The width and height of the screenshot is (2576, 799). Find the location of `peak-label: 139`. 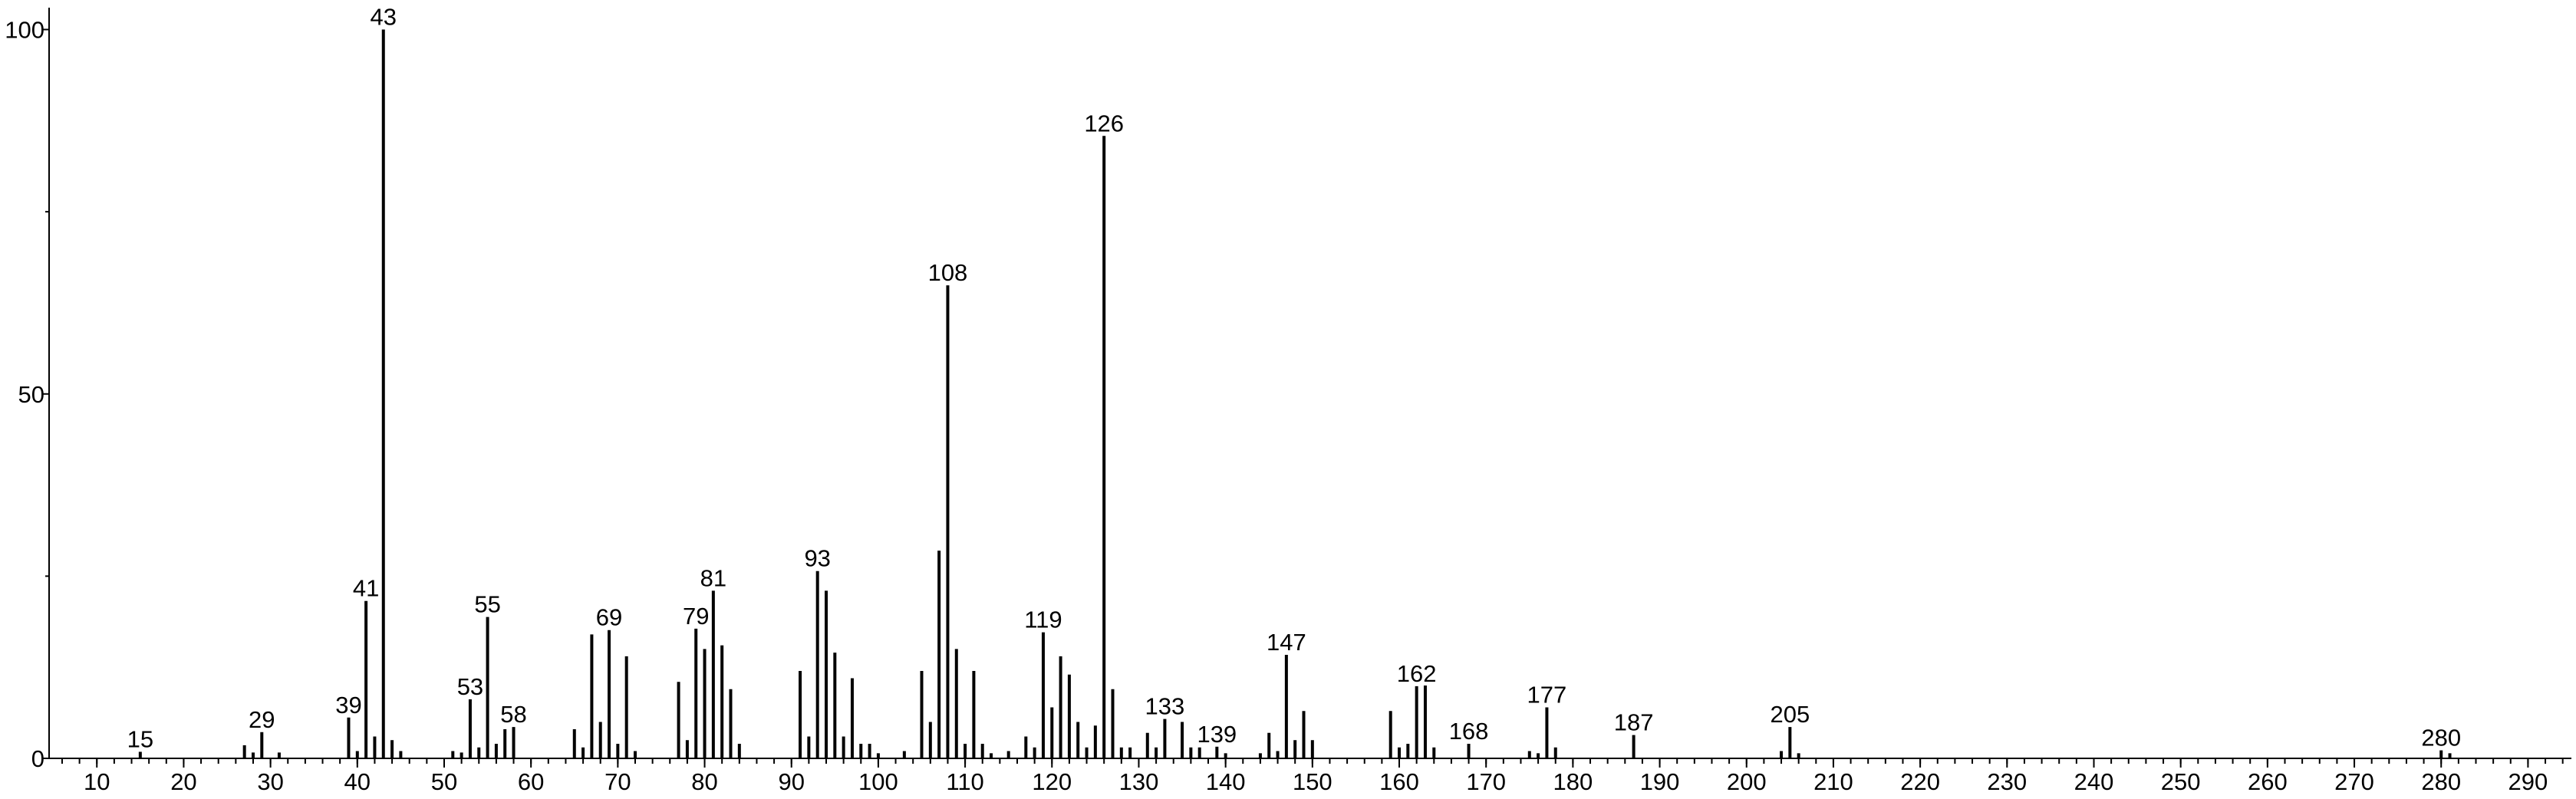

peak-label: 139 is located at coordinates (1217, 734).